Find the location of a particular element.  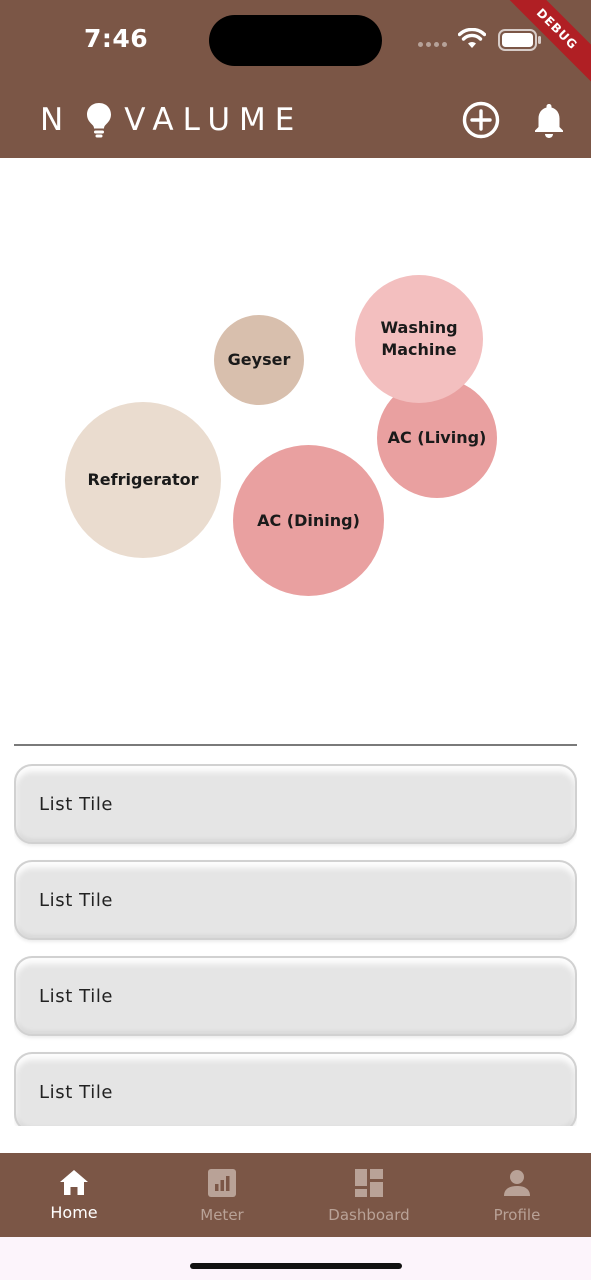

person-icon is located at coordinates (517, 1183).